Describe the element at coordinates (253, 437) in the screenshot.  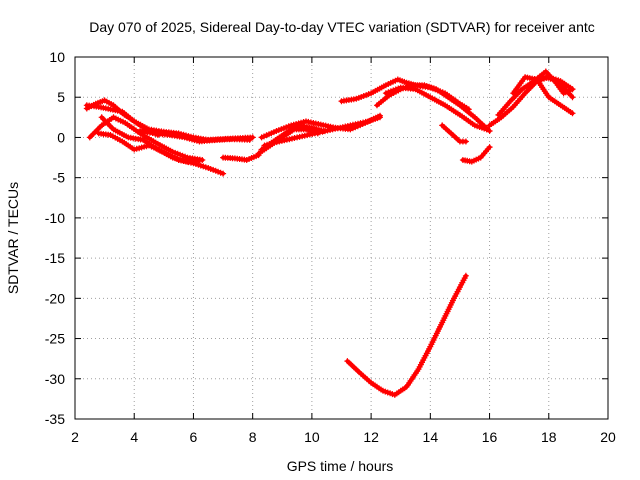
I see `x-tick-label: 8` at that location.